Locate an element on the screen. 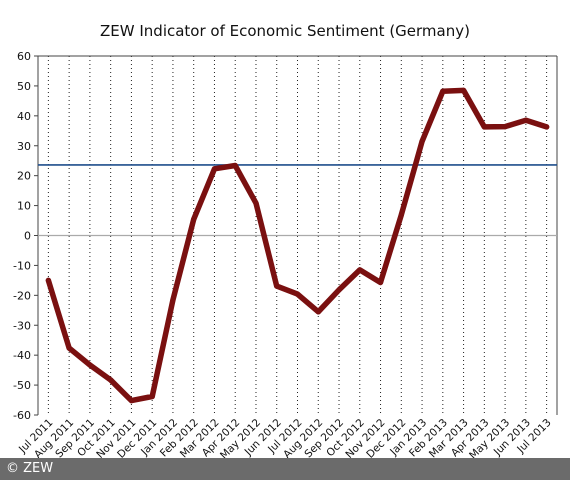  footer-bar: © ZEW is located at coordinates (285, 469).